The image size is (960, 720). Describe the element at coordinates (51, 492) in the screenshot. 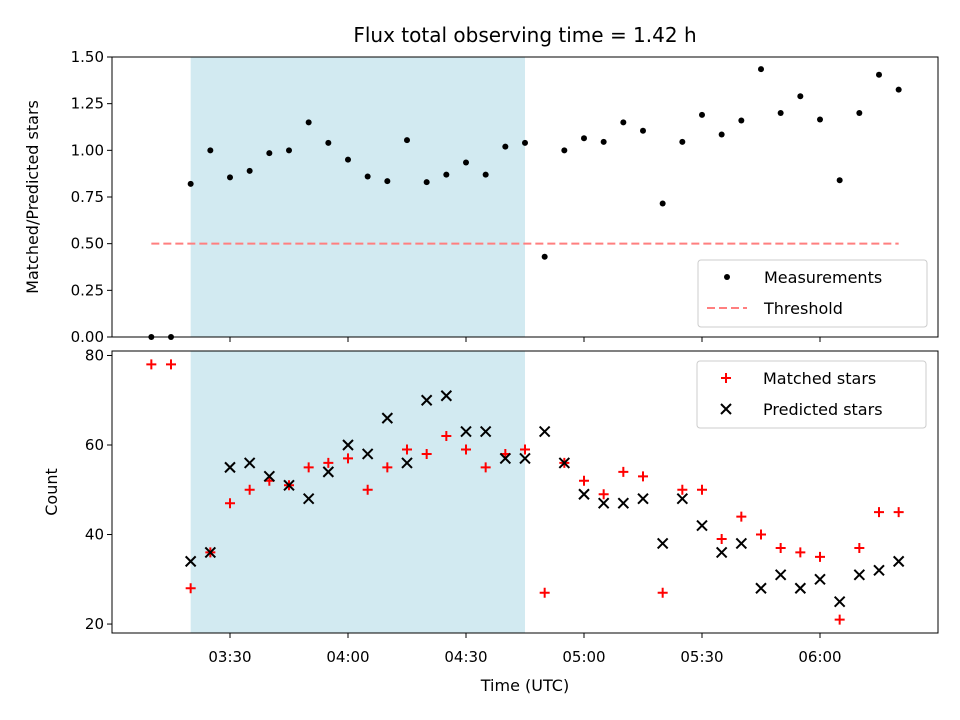

I see `y-axis-label: Count` at that location.